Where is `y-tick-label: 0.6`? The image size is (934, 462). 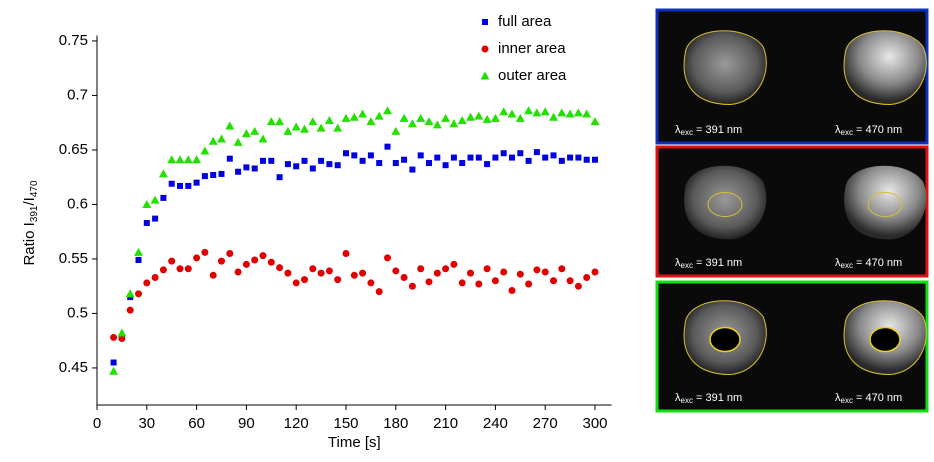 y-tick-label: 0.6 is located at coordinates (77, 203).